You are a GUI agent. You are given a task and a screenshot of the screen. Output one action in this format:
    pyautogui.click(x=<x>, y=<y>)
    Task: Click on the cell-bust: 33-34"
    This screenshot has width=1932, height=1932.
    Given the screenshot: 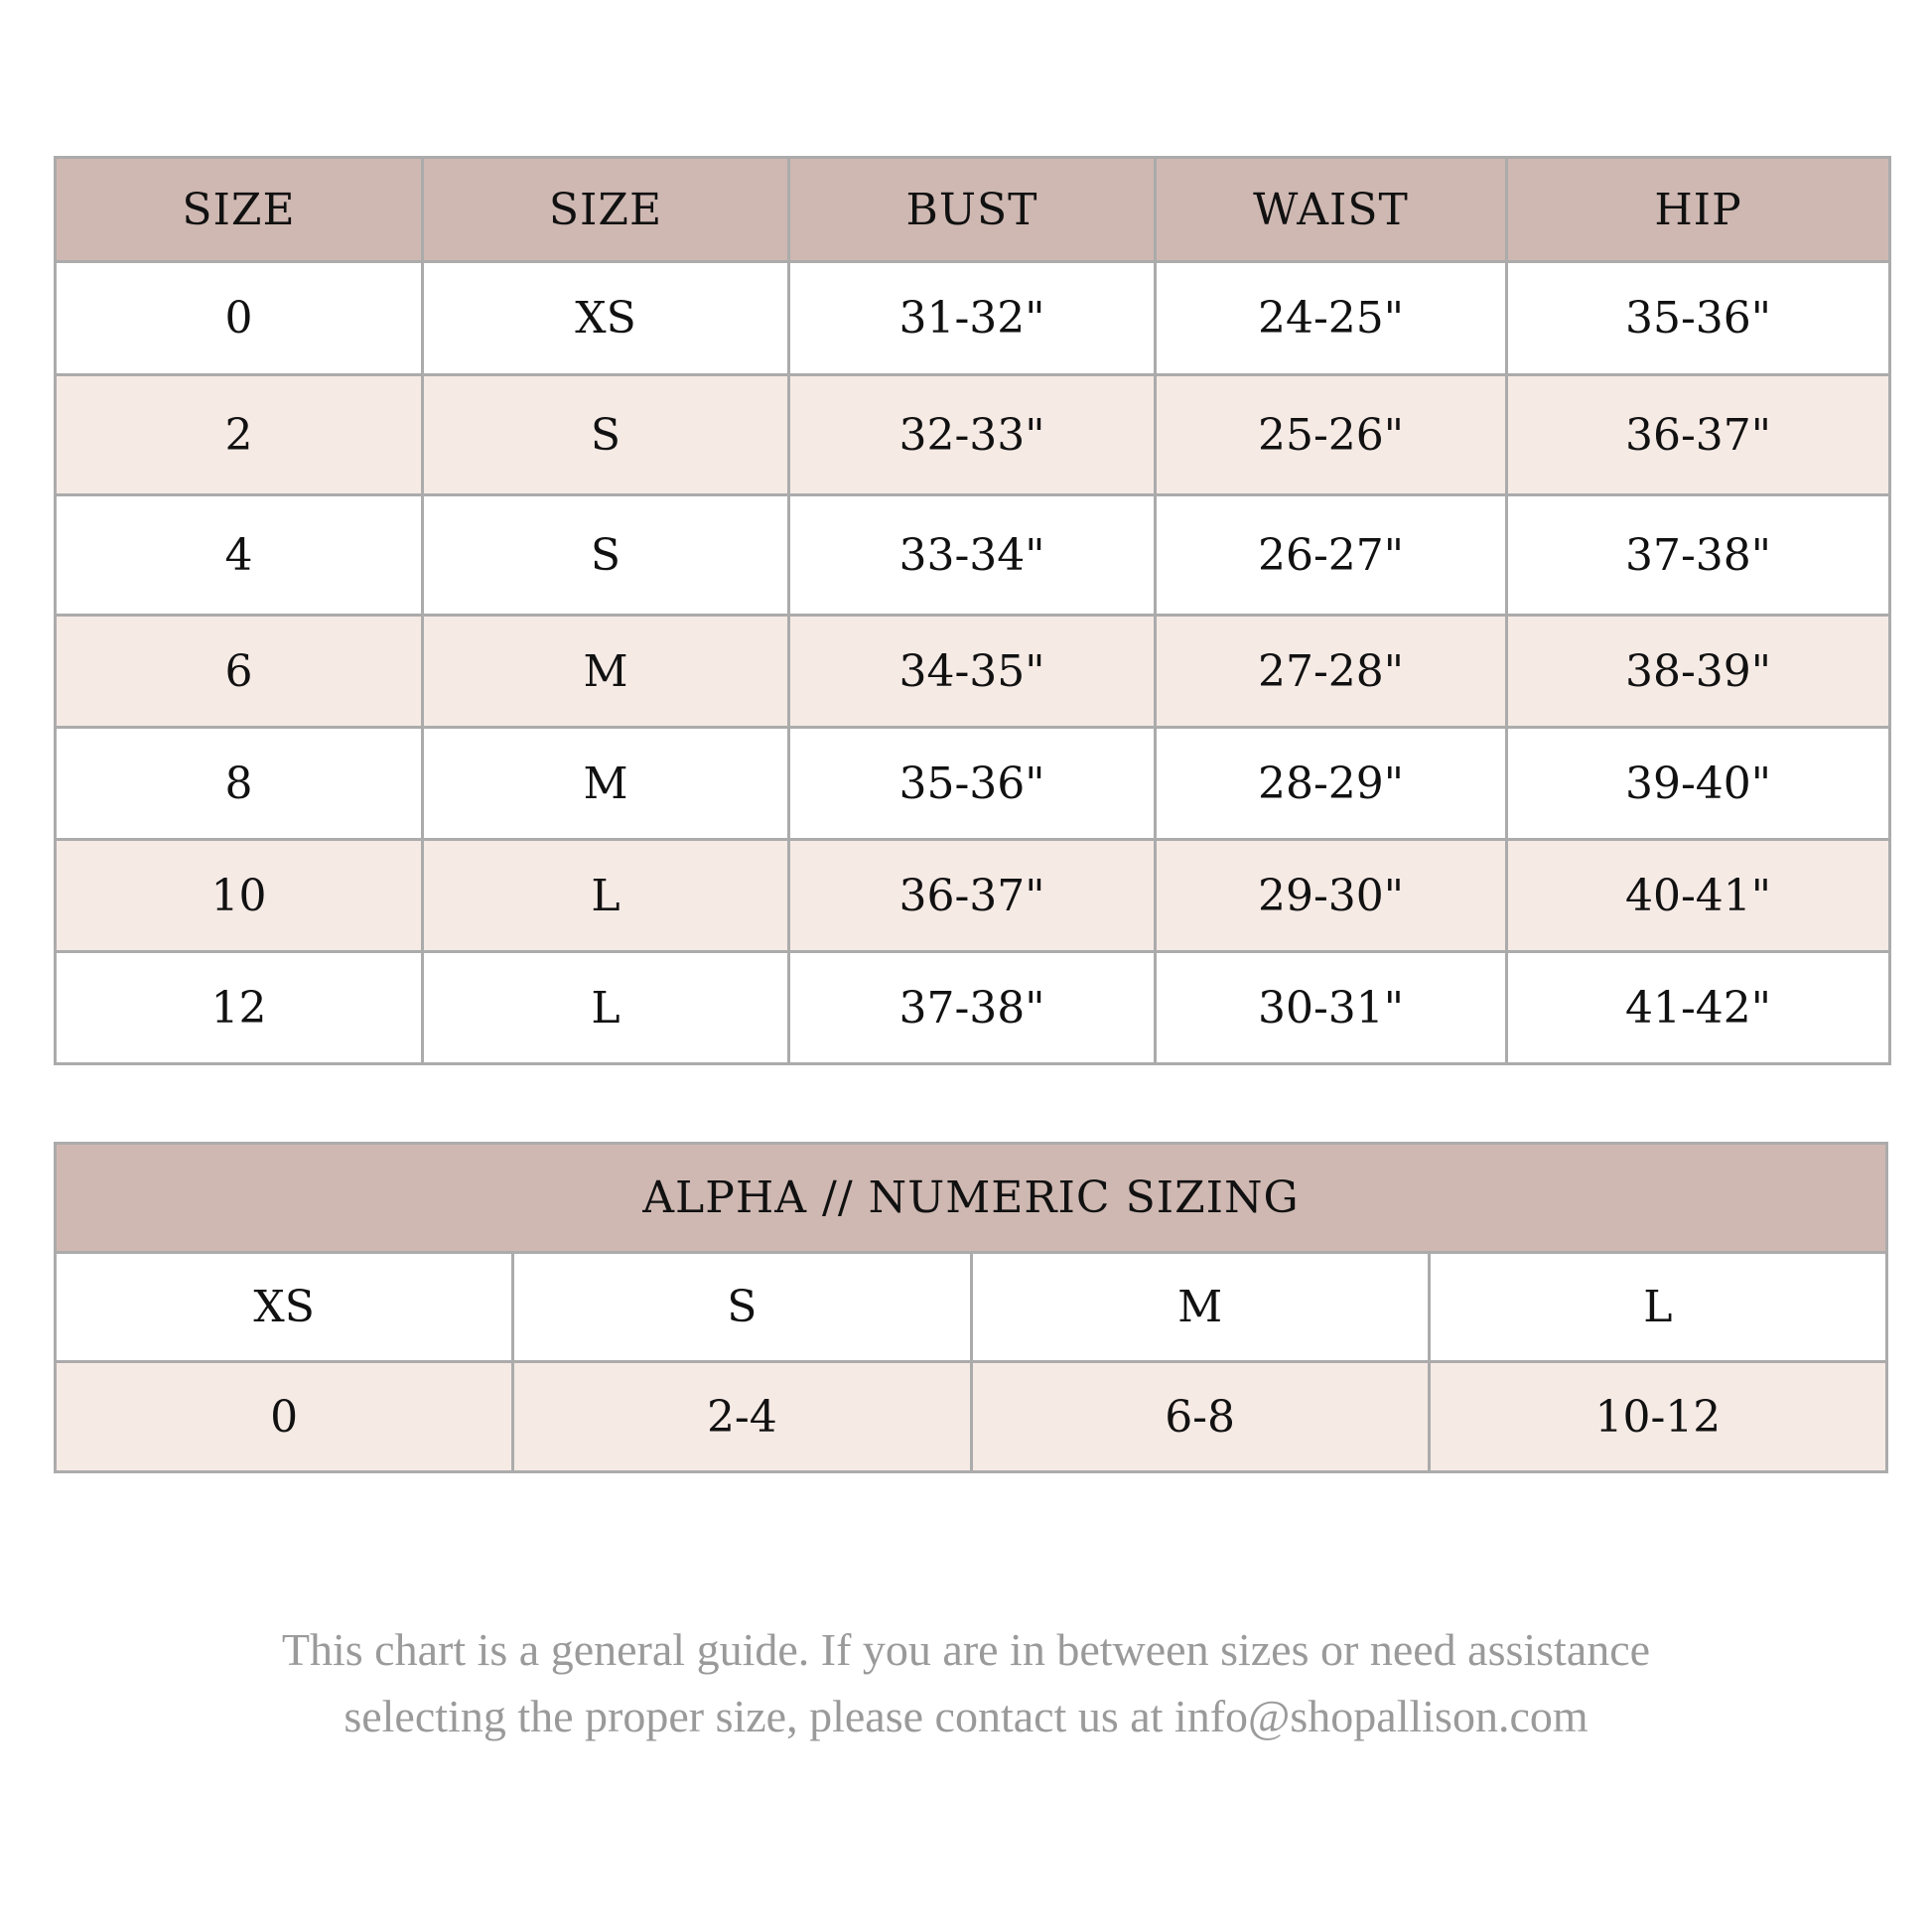 What is the action you would take?
    pyautogui.click(x=972, y=555)
    